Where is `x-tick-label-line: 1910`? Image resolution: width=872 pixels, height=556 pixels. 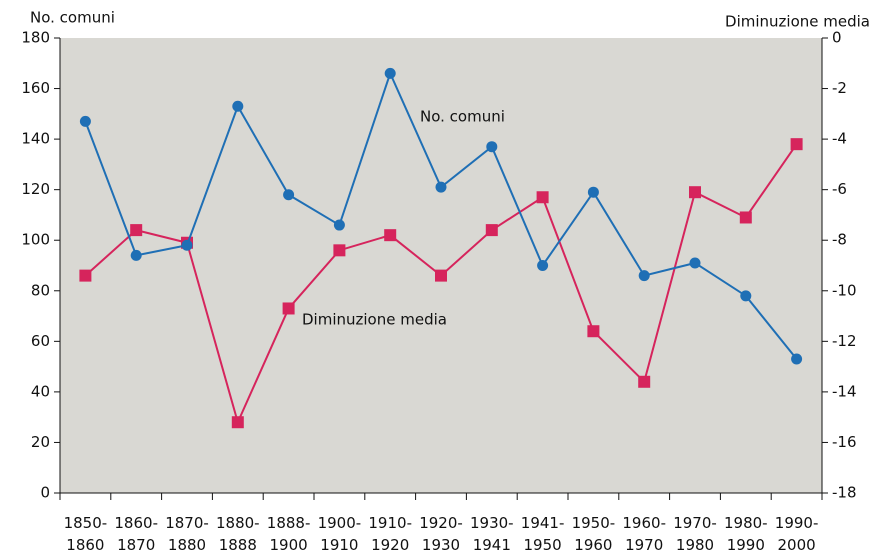 x-tick-label-line: 1910 is located at coordinates (339, 545).